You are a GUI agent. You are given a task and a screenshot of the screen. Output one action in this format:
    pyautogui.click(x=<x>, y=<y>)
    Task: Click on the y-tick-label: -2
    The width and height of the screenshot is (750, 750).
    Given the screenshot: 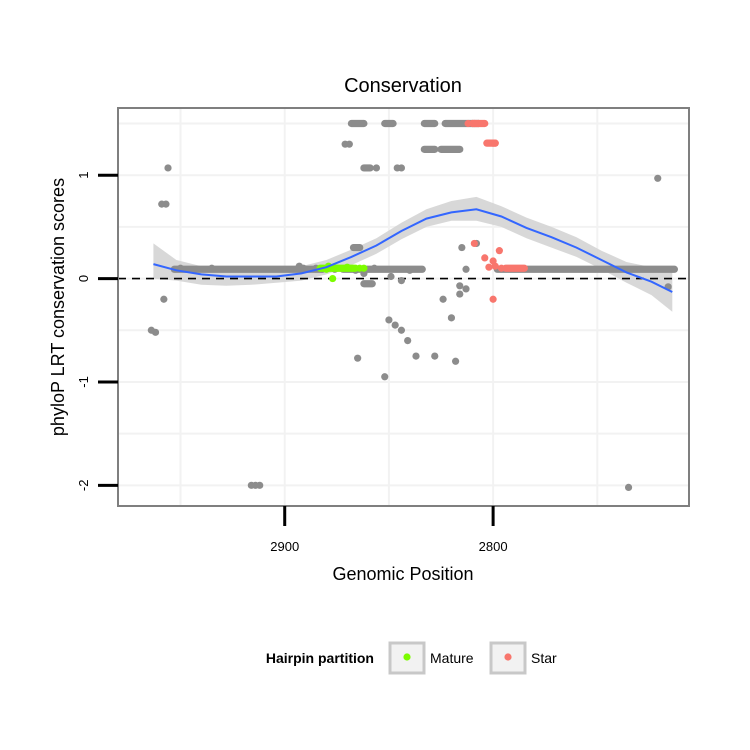 What is the action you would take?
    pyautogui.click(x=83, y=486)
    